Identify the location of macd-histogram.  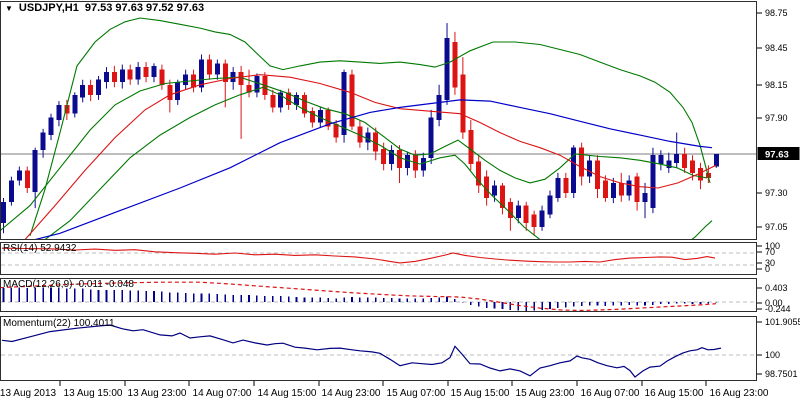
(360, 299).